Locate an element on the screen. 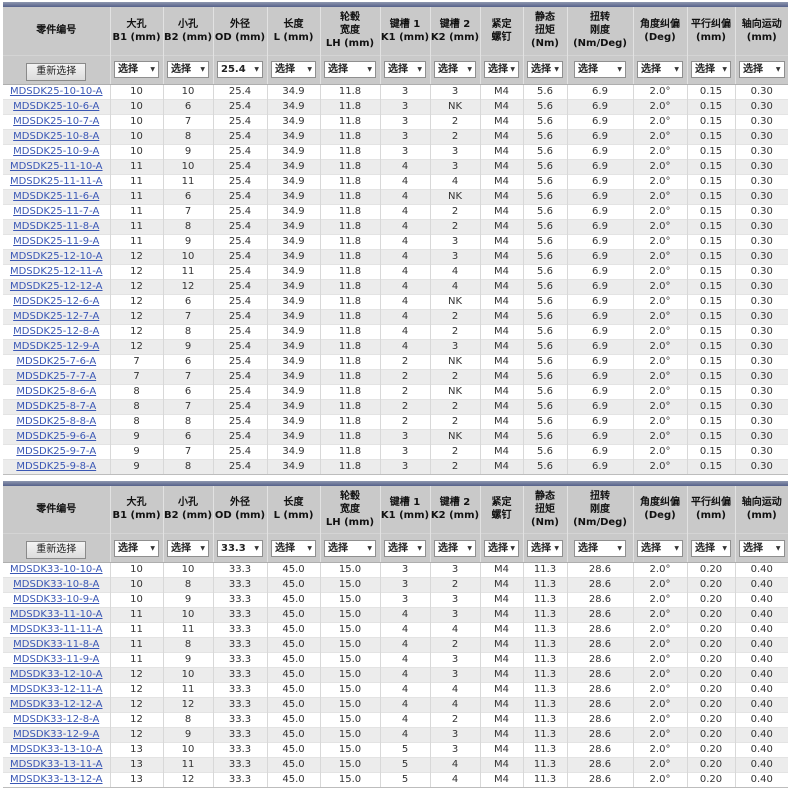 The image size is (790, 790). part-number-link: MDSDK33-11-11-A is located at coordinates (56, 629).